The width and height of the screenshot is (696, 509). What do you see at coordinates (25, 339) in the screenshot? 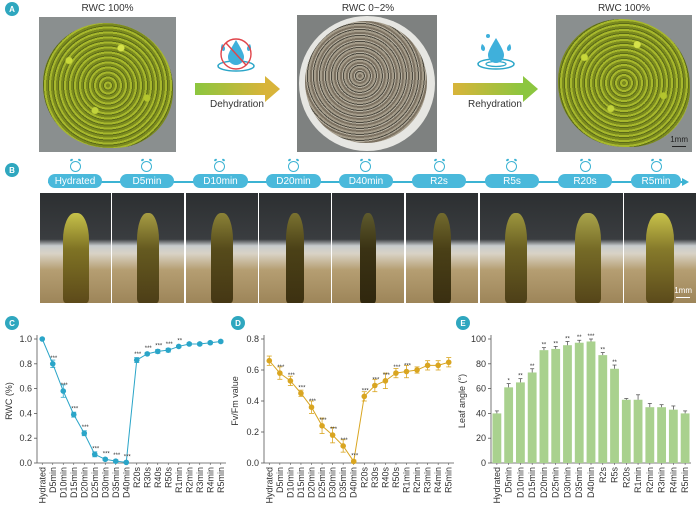
I see `y-tick-label: 1.0` at bounding box center [25, 339].